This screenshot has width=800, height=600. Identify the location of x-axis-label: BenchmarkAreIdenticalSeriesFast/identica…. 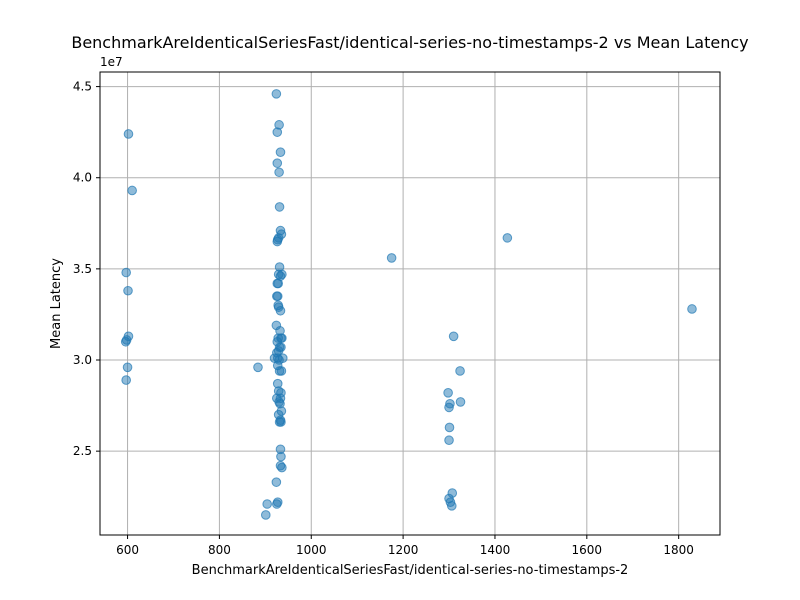
(410, 570).